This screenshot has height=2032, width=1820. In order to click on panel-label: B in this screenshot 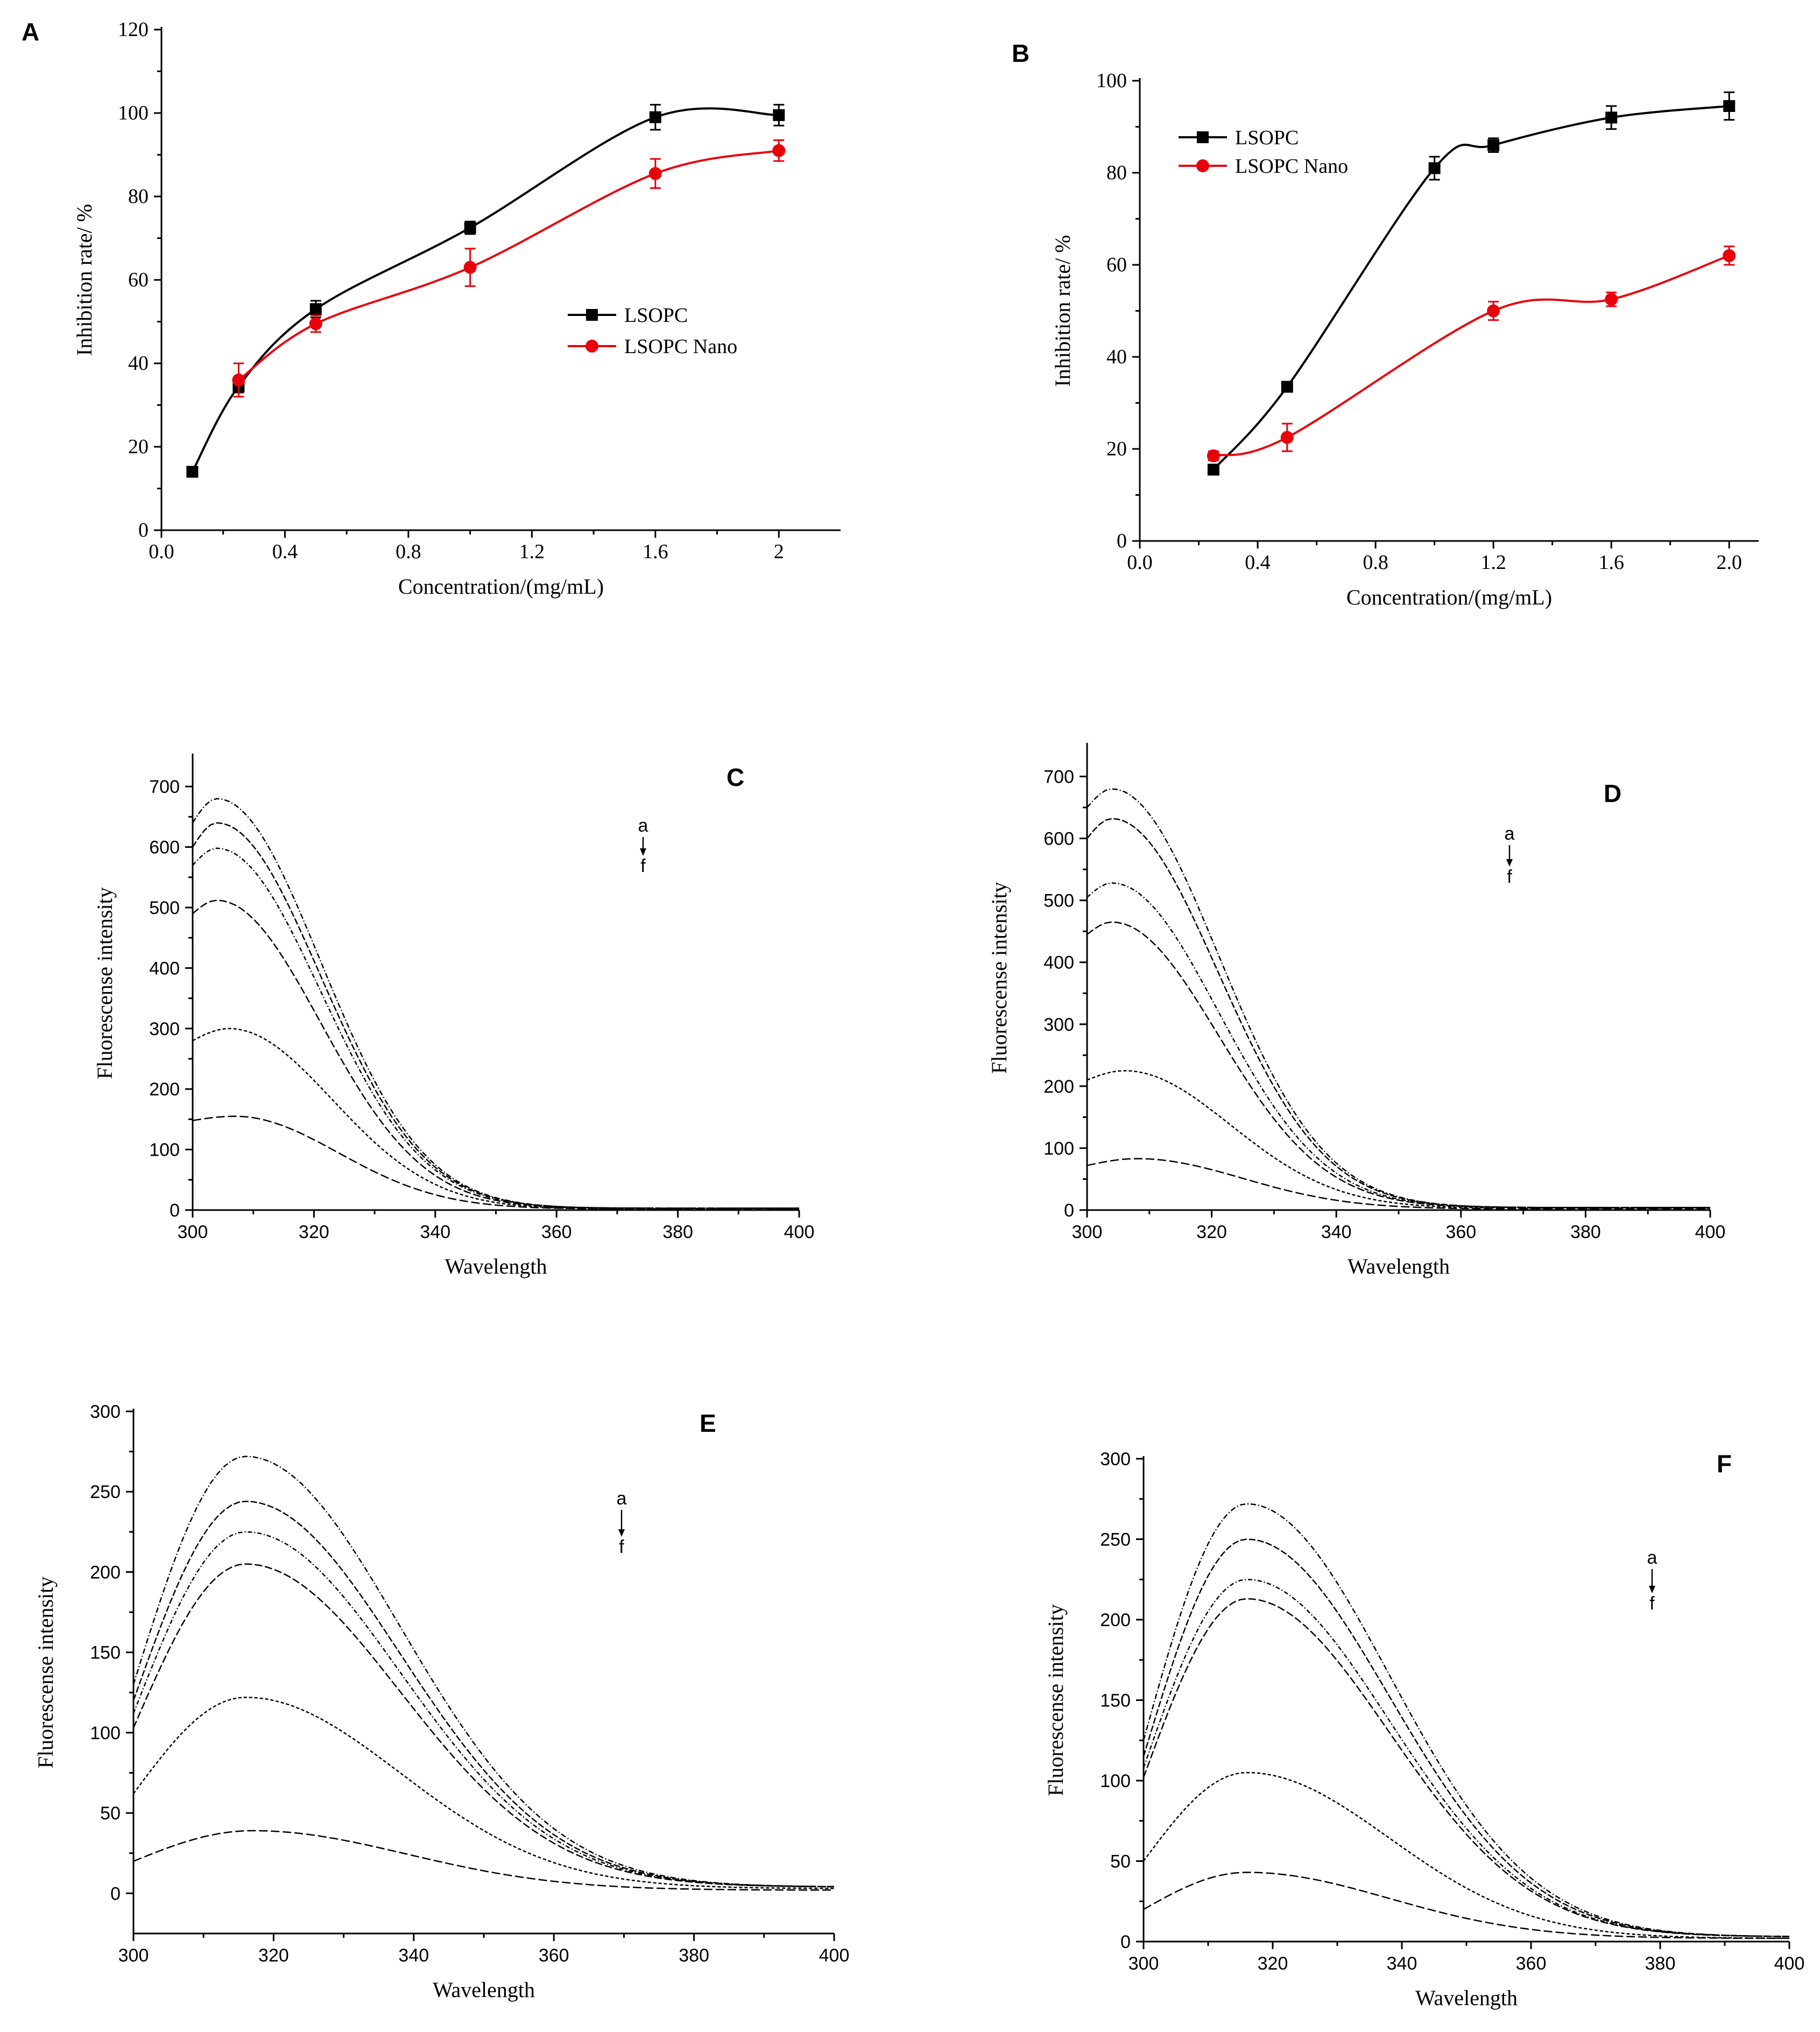, I will do `click(1020, 53)`.